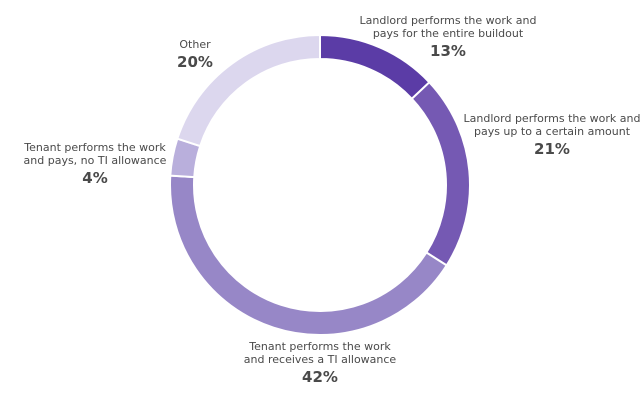 The image size is (640, 402). I want to click on slice-label-1-line-2: pays for the entire buildout, so click(448, 33).